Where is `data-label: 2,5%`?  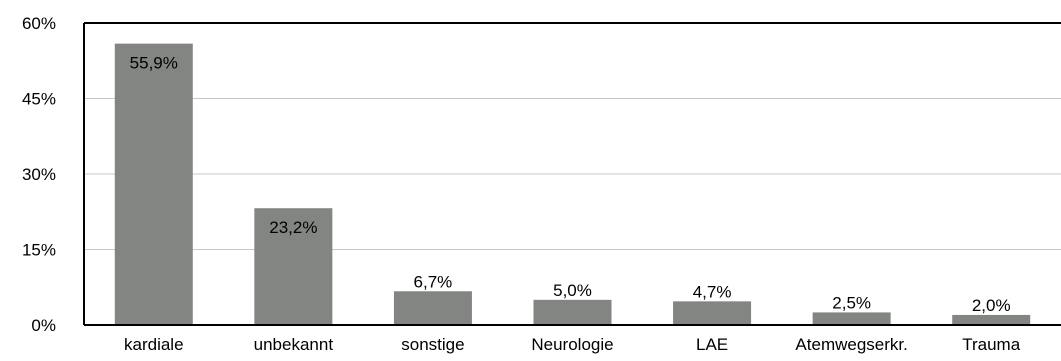
data-label: 2,5% is located at coordinates (851, 302).